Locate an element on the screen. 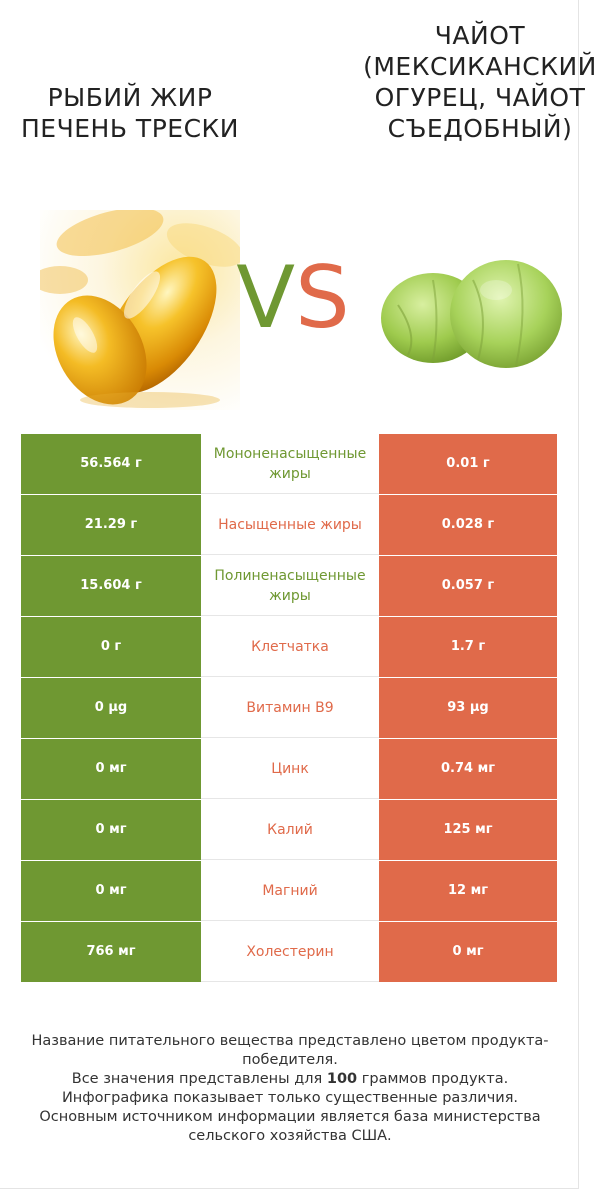  left-value: 0 µg is located at coordinates (111, 708).